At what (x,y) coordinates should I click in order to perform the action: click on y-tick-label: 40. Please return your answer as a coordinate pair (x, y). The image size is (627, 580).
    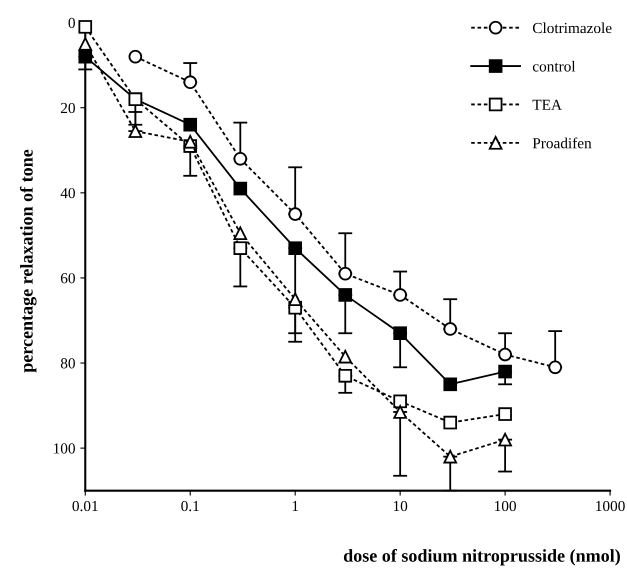
    Looking at the image, I should click on (67, 193).